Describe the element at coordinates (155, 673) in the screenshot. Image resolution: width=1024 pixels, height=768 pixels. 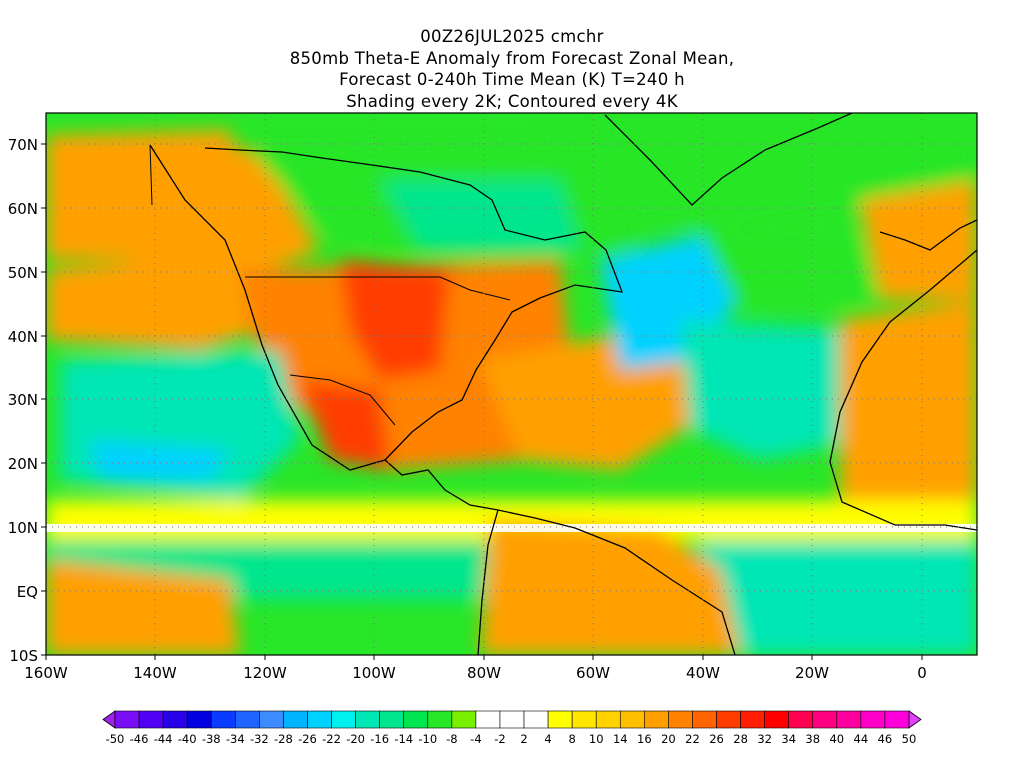
I see `lon-tick-label: 140W` at that location.